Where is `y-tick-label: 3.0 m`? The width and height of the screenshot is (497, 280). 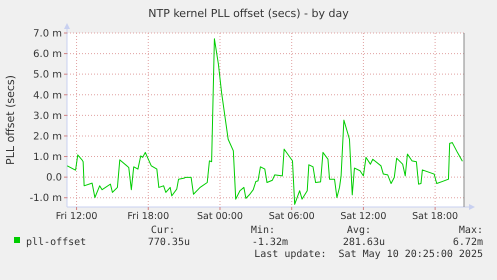 y-tick-label: 3.0 m is located at coordinates (47, 116).